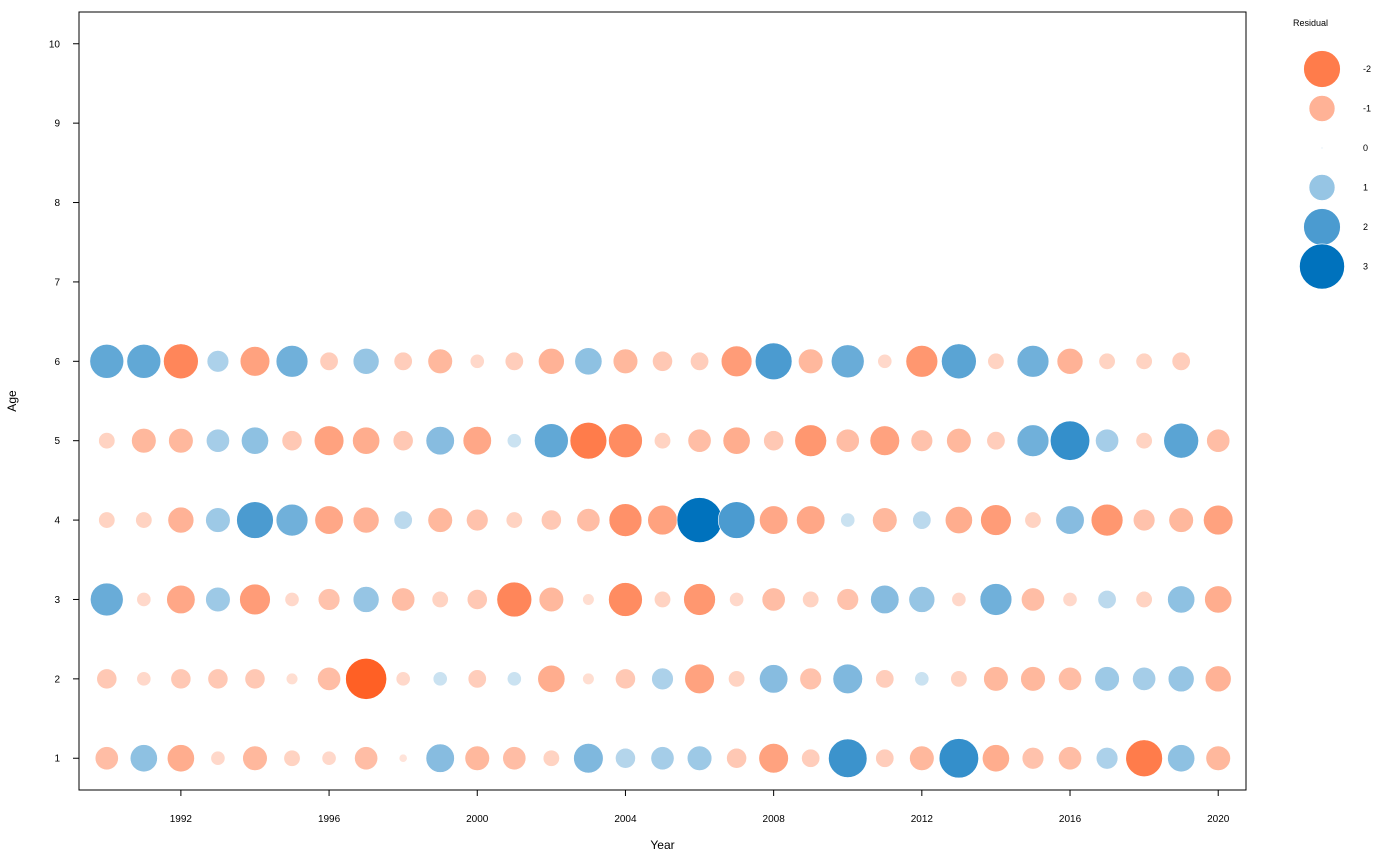  What do you see at coordinates (1218, 520) in the screenshot?
I see `bubble-age-4-year-2020` at bounding box center [1218, 520].